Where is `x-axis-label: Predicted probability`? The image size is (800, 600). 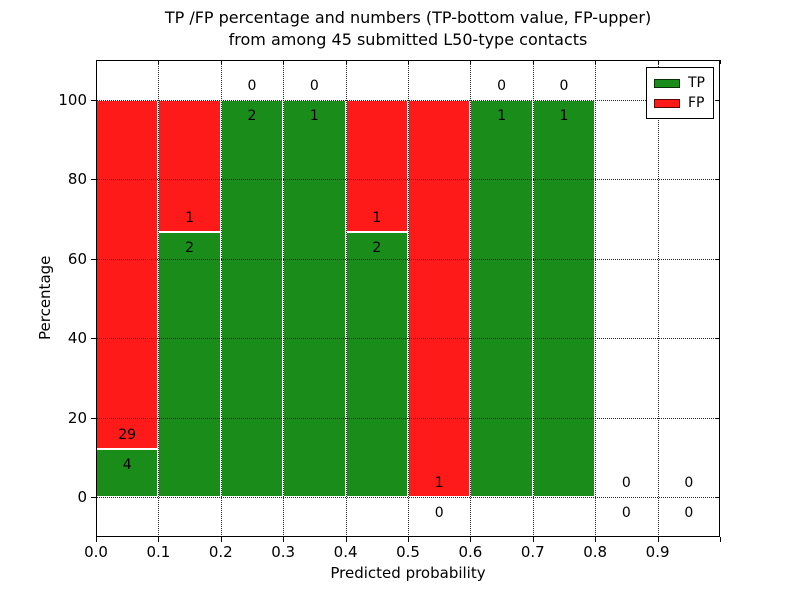 x-axis-label: Predicted probability is located at coordinates (408, 573).